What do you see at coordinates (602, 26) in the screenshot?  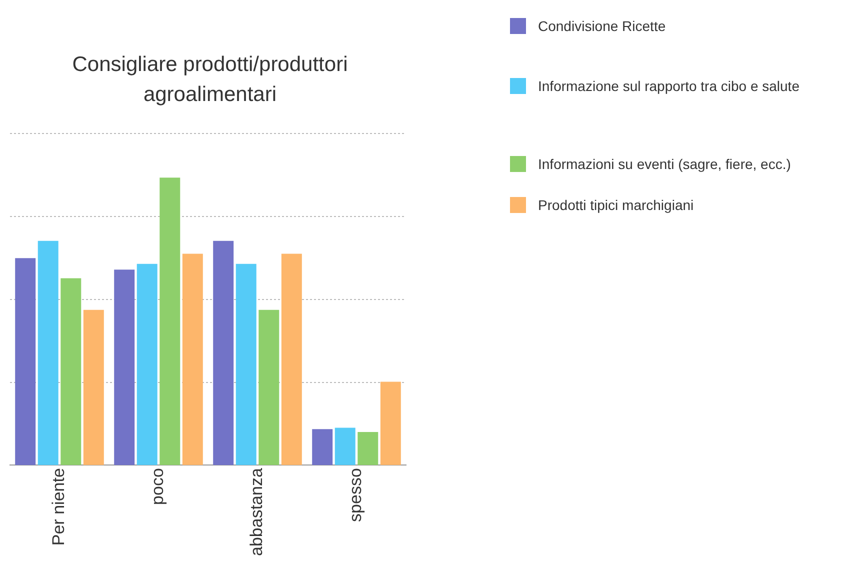 I see `legend-label: Condivisione Ricette` at bounding box center [602, 26].